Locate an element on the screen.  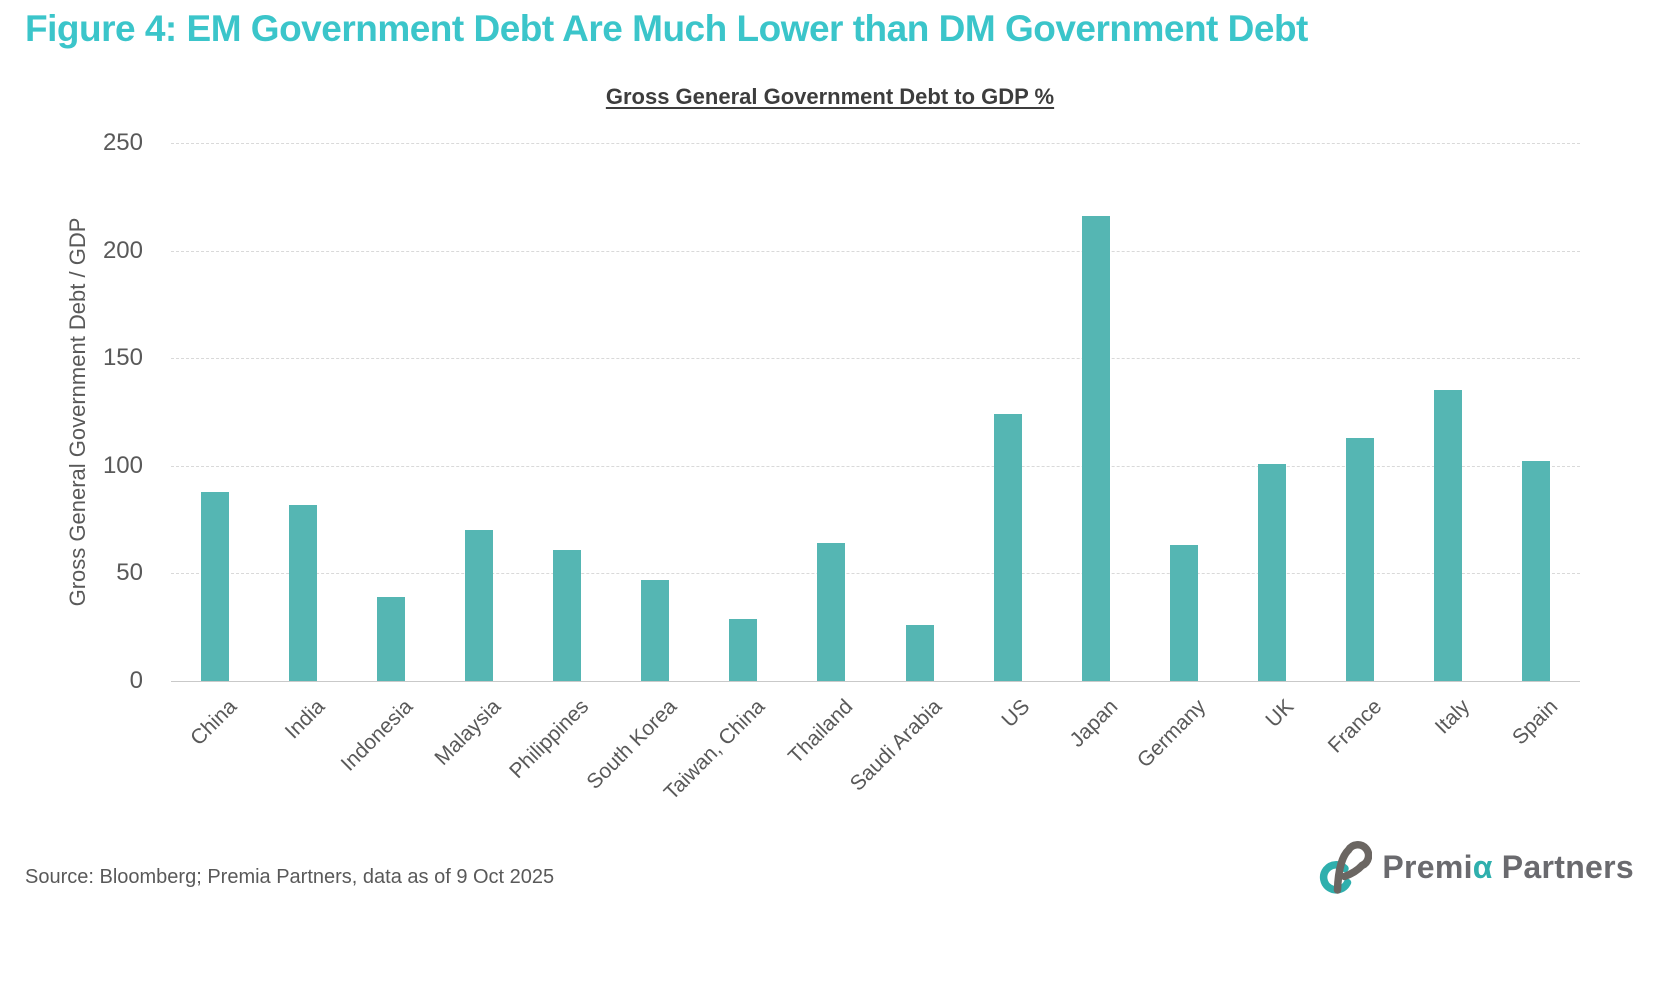
y-tick-label: 0 is located at coordinates (136, 680).